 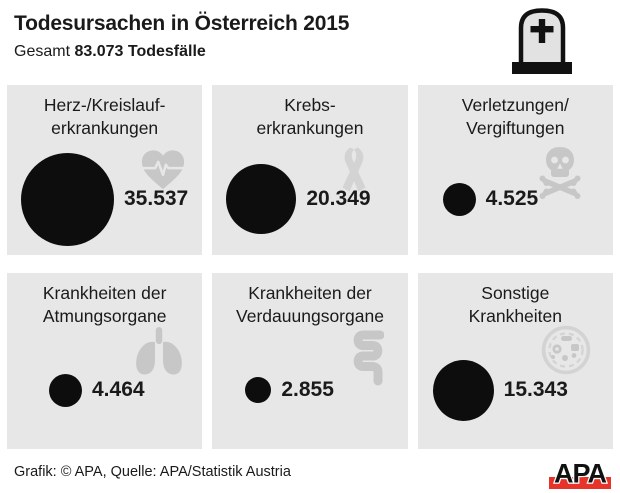 What do you see at coordinates (104, 304) in the screenshot?
I see `panel-title: Krankheiten der Atmungsorgane` at bounding box center [104, 304].